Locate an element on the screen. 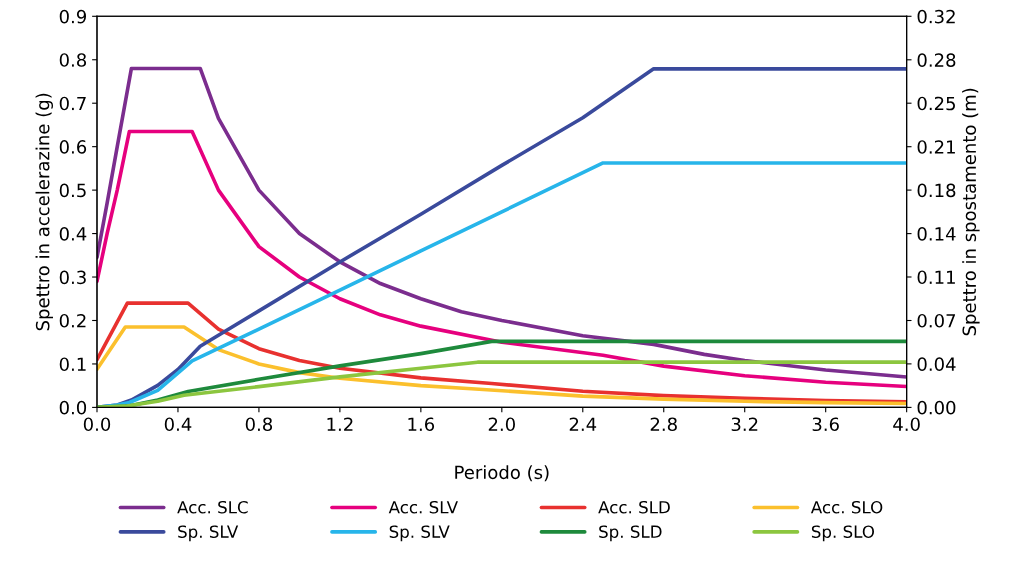 The image size is (1021, 582). x-tick-label: 1.6 is located at coordinates (421, 424).